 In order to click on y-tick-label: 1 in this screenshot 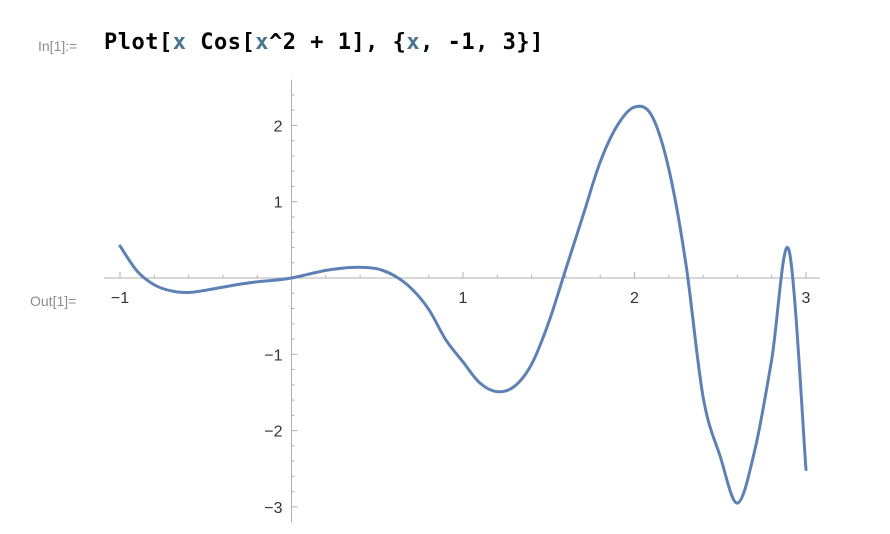, I will do `click(278, 203)`.